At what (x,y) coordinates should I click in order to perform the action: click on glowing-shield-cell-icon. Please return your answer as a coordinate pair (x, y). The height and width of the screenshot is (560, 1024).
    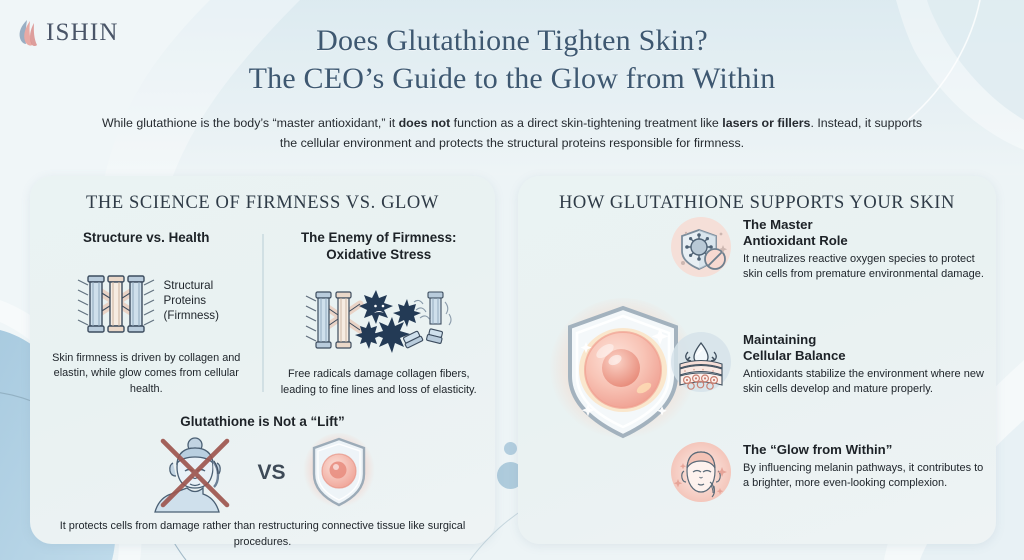
    Looking at the image, I should click on (338, 471).